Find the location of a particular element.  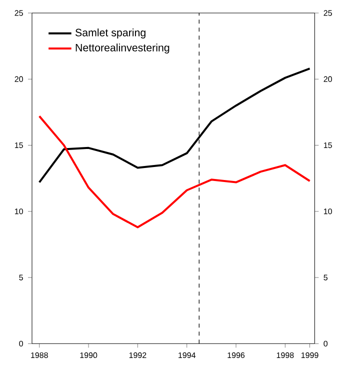

y-tick-label: 0 is located at coordinates (21, 343).